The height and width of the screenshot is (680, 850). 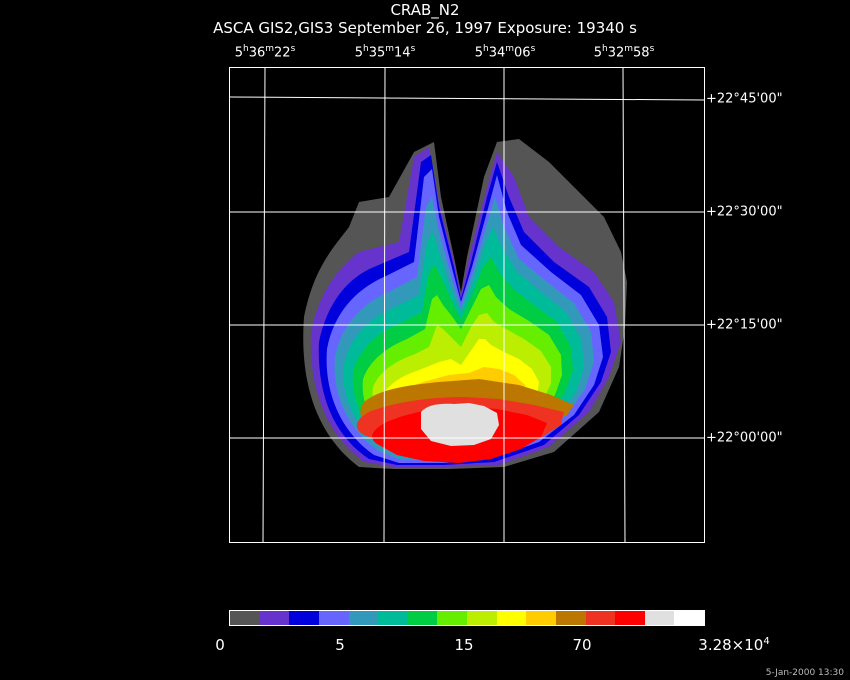 What do you see at coordinates (220, 645) in the screenshot?
I see `colorbar-label: 0` at bounding box center [220, 645].